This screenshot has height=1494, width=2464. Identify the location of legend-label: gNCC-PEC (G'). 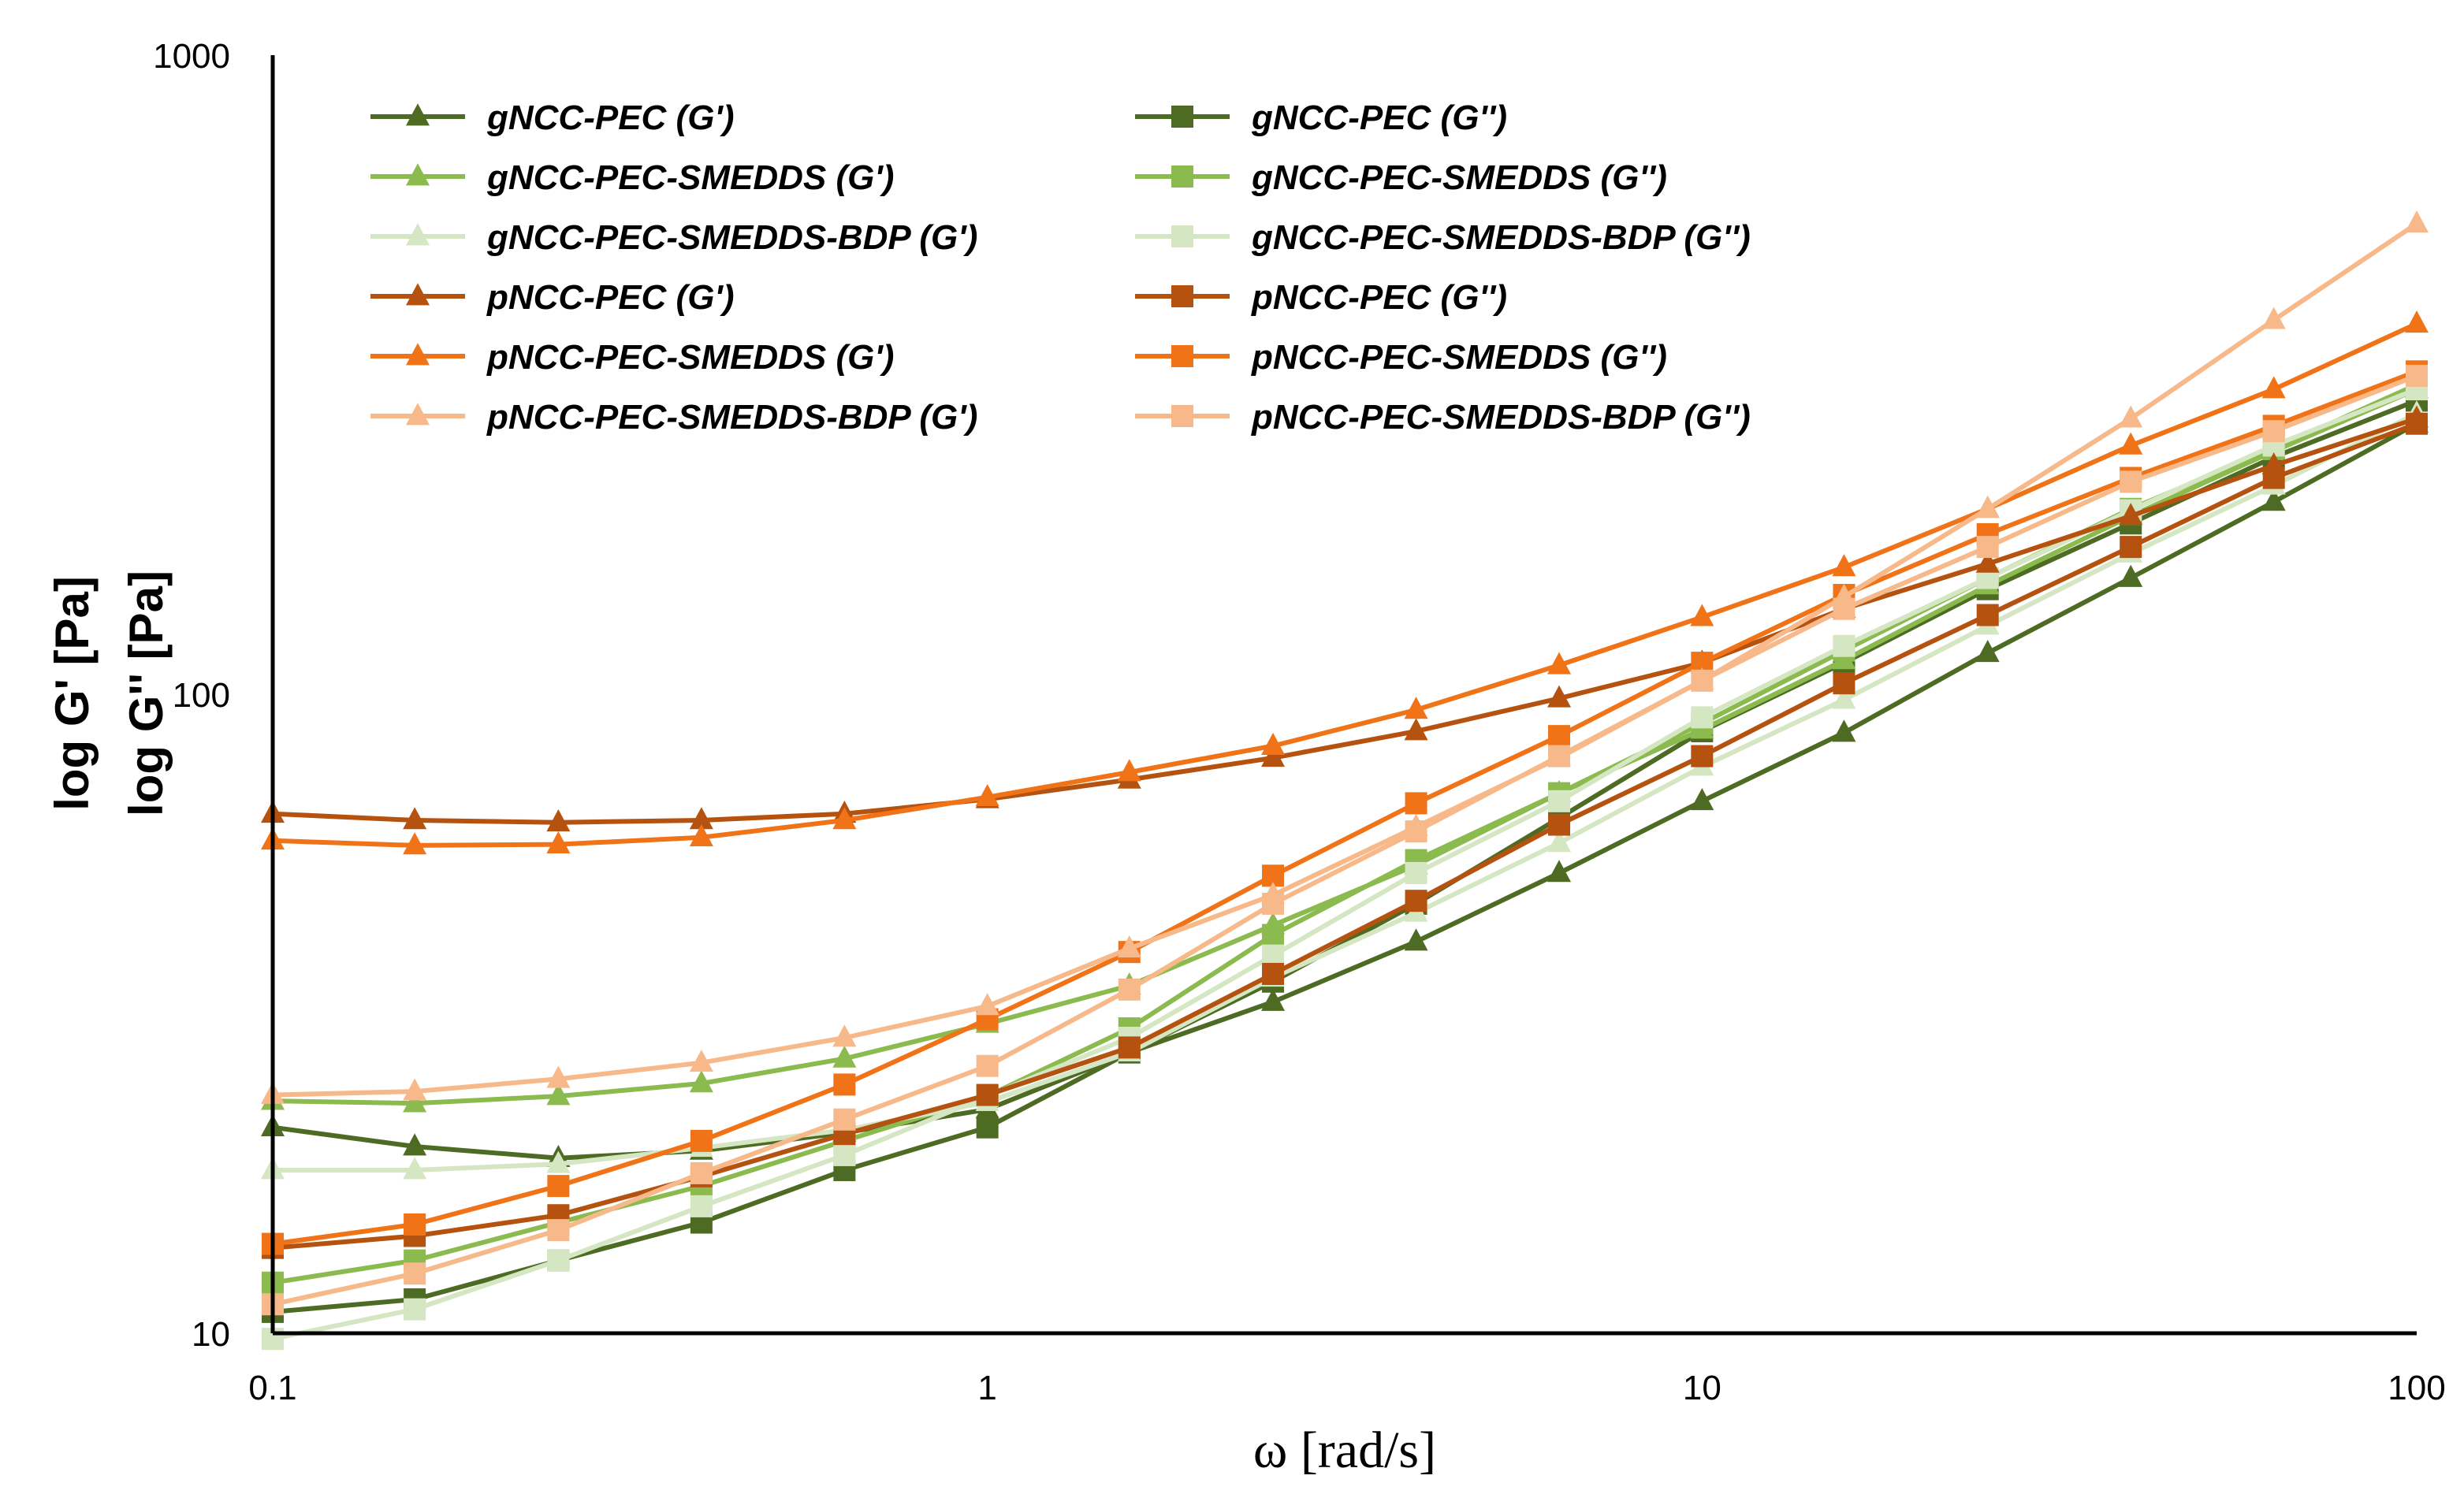
(610, 117).